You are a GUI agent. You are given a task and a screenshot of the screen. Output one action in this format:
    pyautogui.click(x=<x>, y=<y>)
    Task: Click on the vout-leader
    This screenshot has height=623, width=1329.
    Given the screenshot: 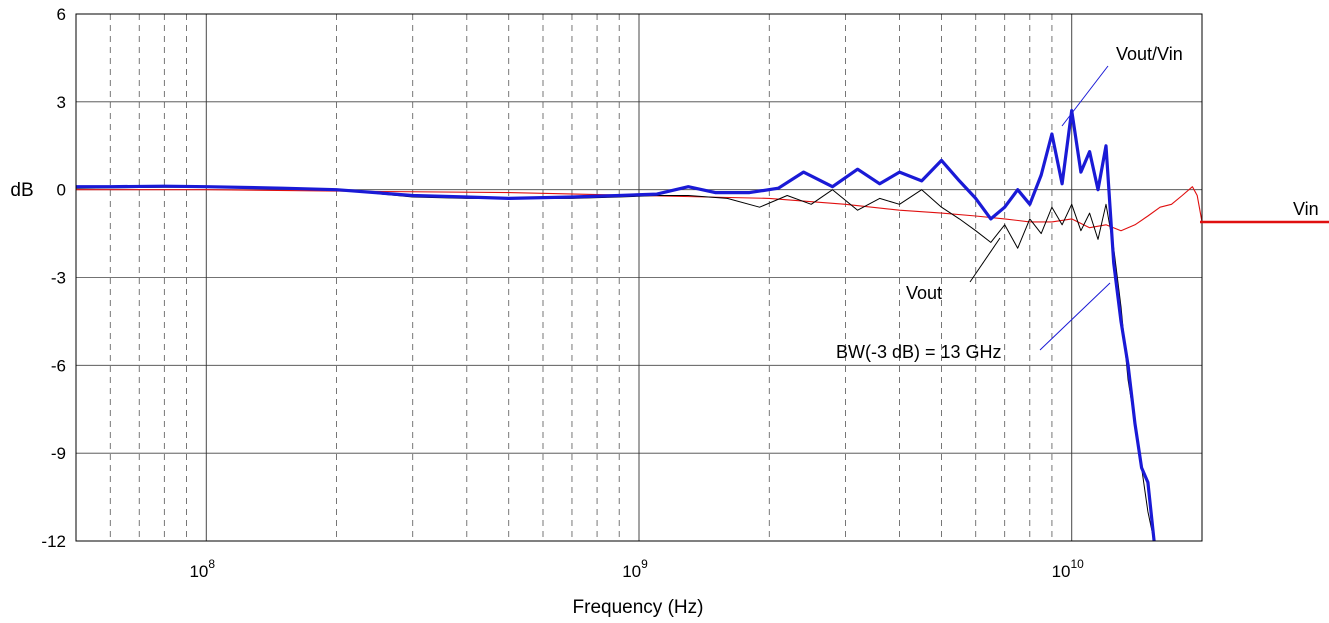 What is the action you would take?
    pyautogui.click(x=985, y=260)
    